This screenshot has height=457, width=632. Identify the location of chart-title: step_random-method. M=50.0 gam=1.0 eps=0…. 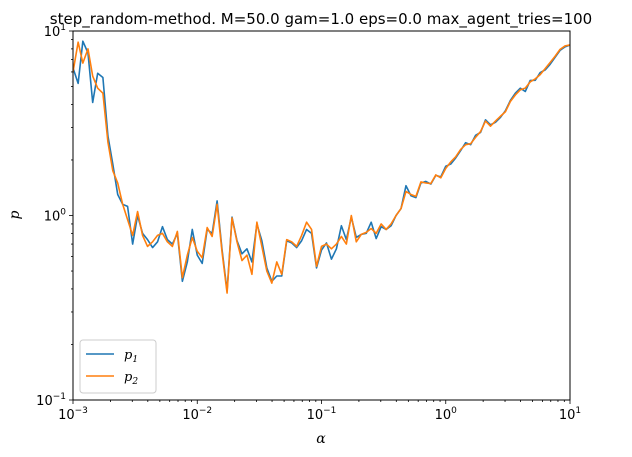
(321, 19).